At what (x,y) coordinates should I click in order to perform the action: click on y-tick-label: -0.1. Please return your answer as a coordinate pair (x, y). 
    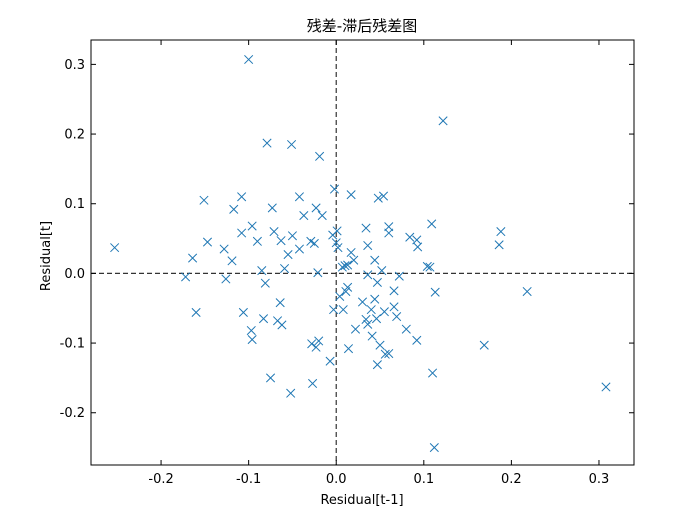
    Looking at the image, I should click on (72, 344).